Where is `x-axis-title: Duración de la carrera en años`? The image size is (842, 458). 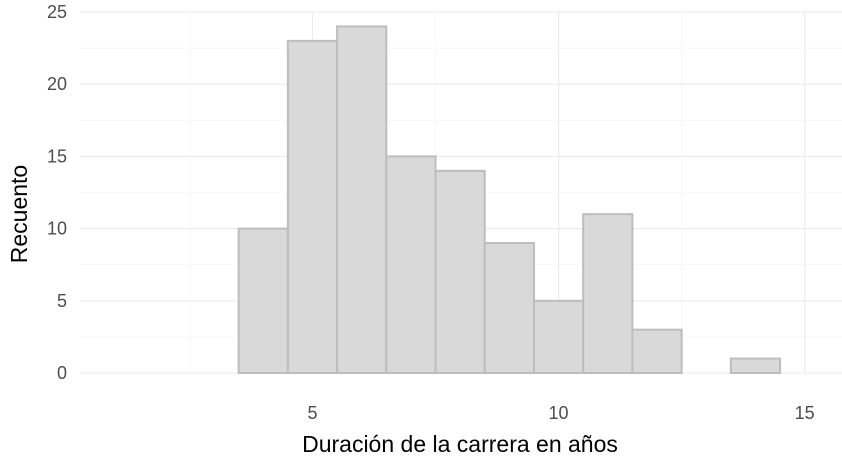
x-axis-title: Duración de la carrera en años is located at coordinates (460, 444).